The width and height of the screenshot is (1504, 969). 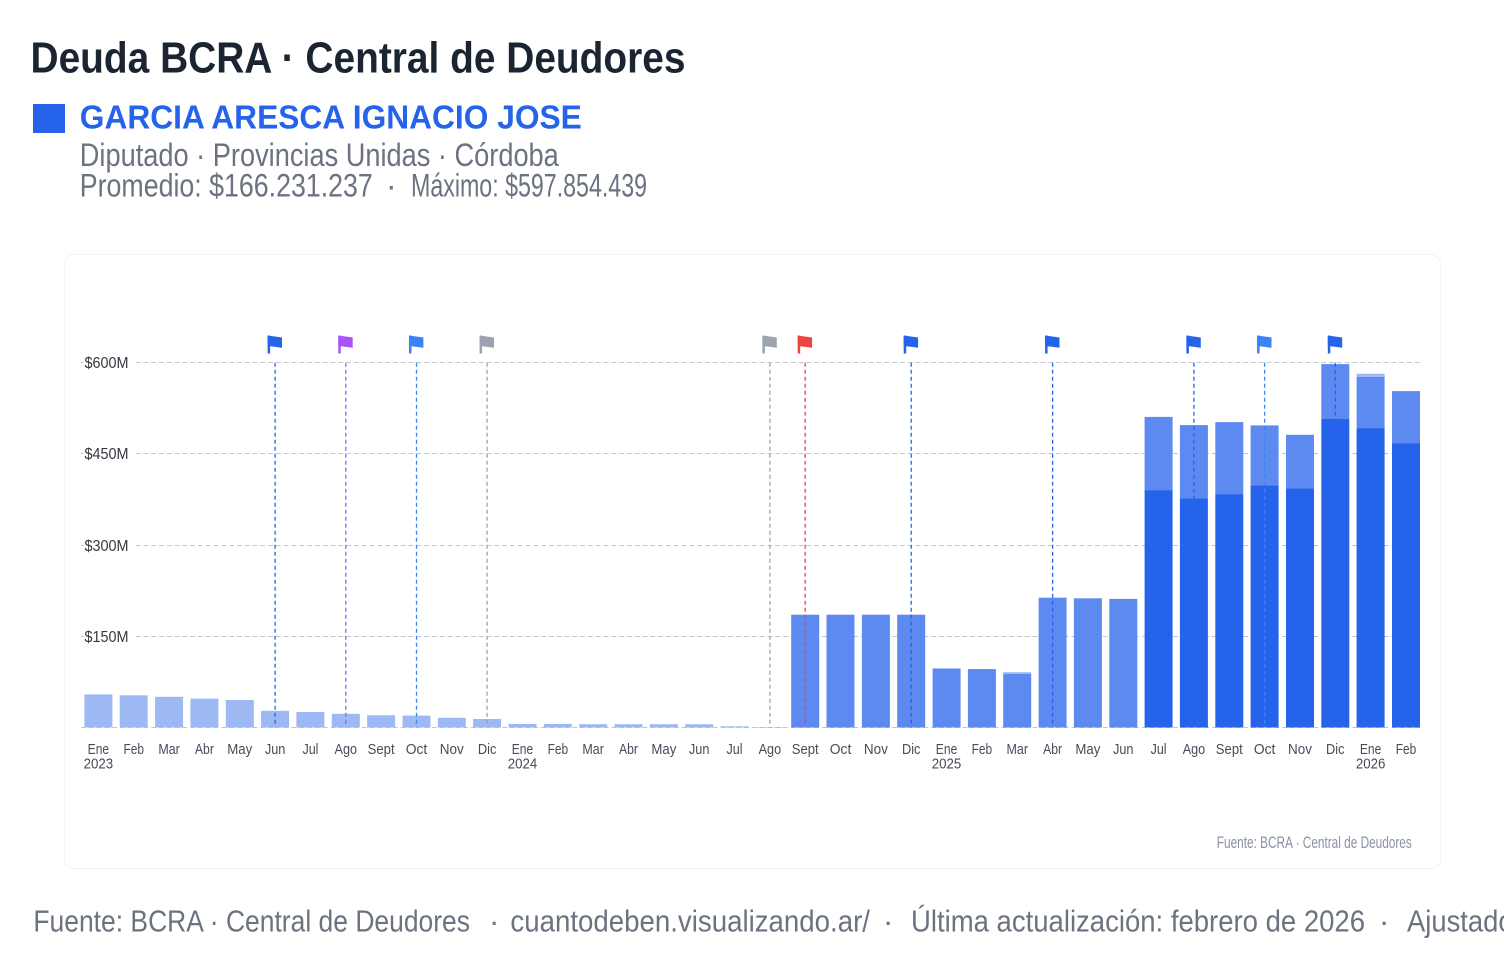 What do you see at coordinates (1138, 920) in the screenshot?
I see `svg-text:Última actualización: febrero: Última actualización: febrero de 2026` at bounding box center [1138, 920].